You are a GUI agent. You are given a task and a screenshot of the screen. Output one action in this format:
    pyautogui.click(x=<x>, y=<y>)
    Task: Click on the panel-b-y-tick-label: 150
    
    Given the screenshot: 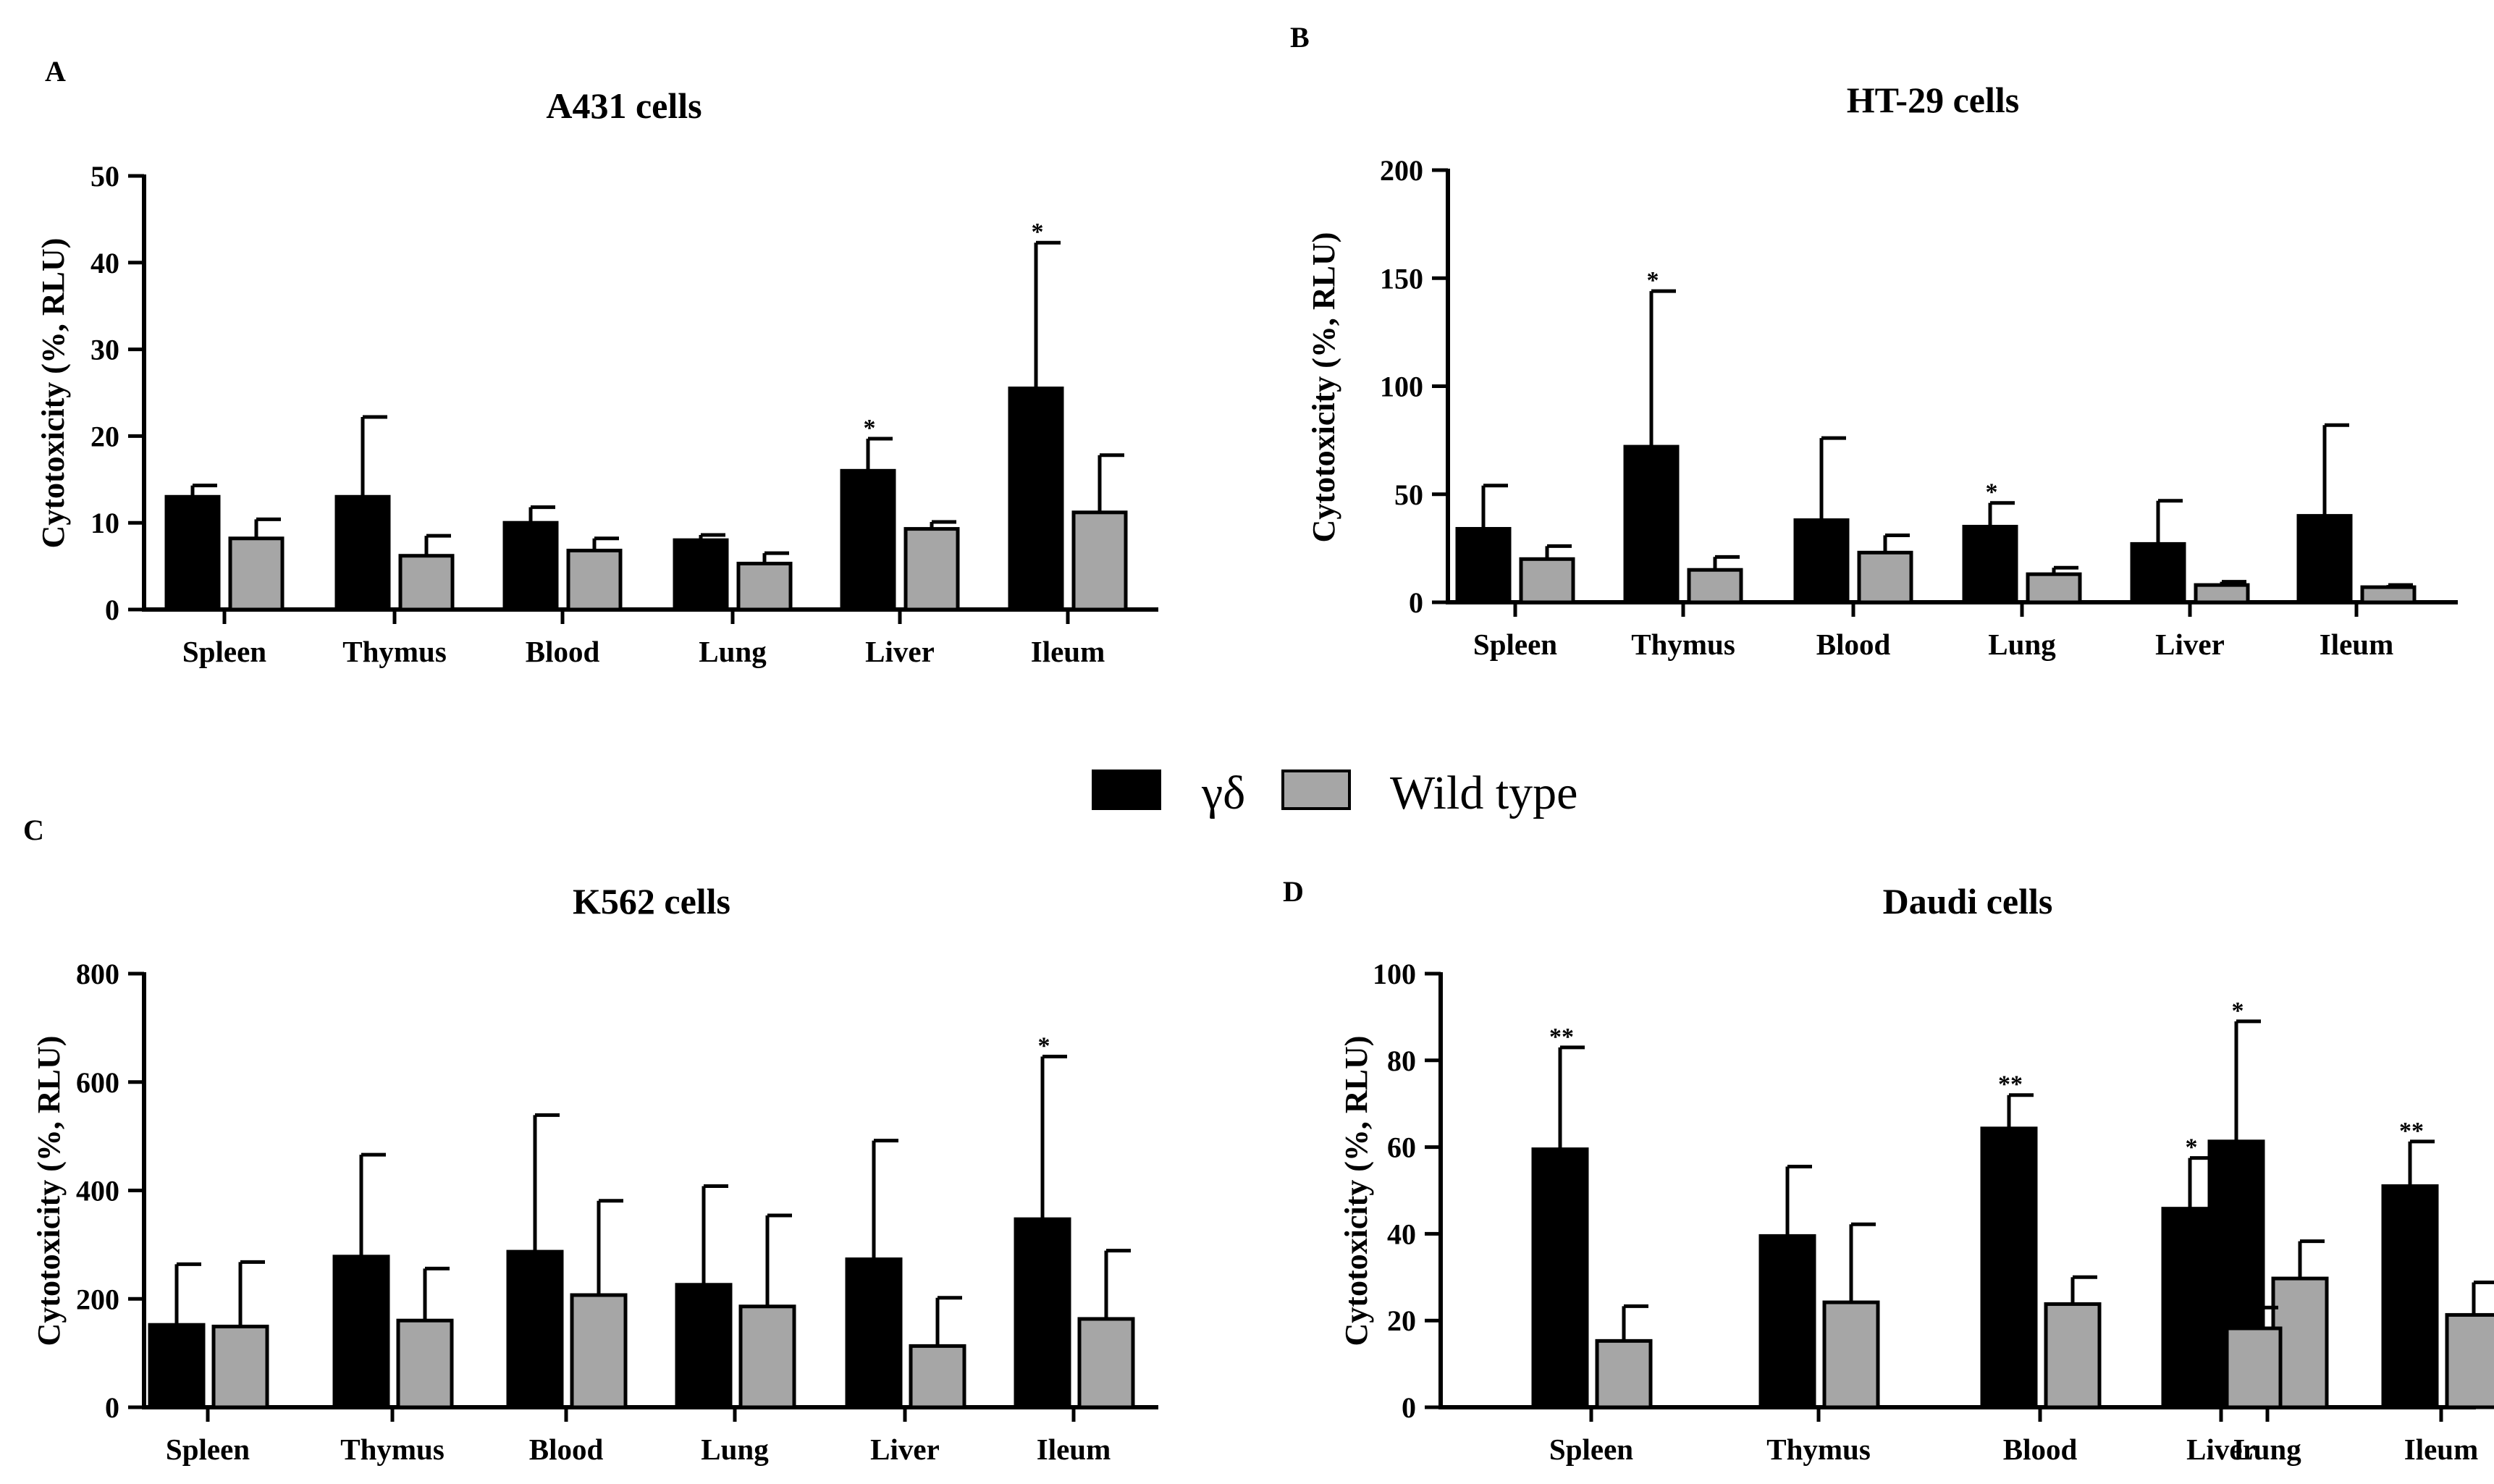 What is the action you would take?
    pyautogui.click(x=1402, y=278)
    